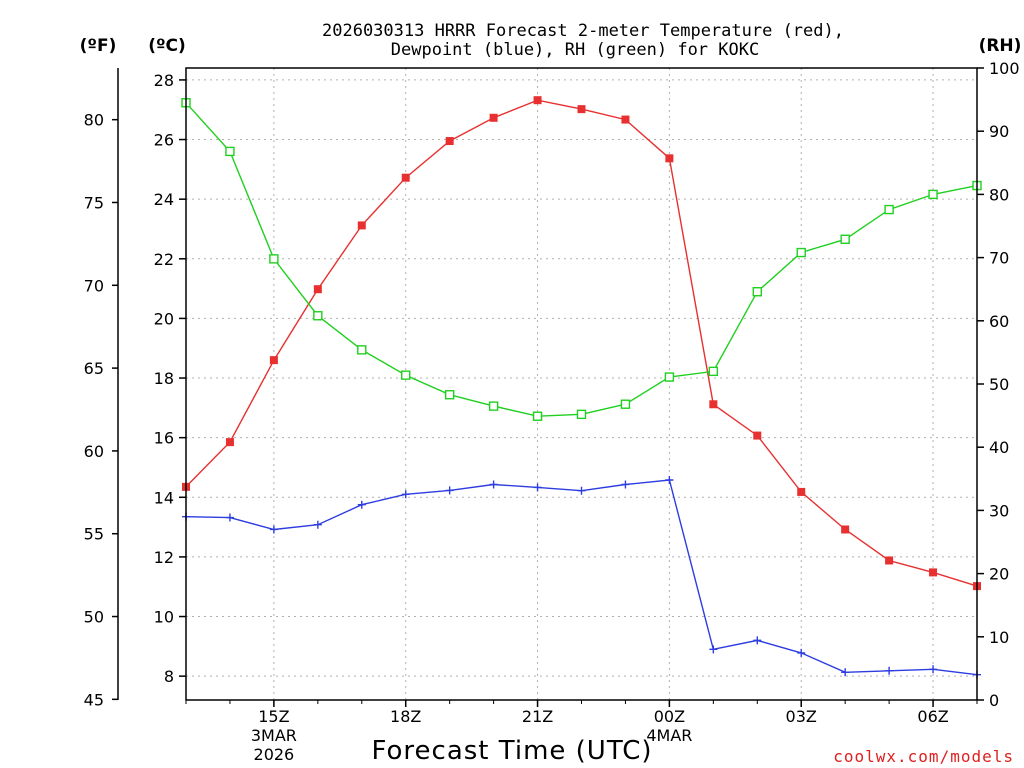 This screenshot has width=1024, height=768. I want to click on celsius-tick-label: 28, so click(164, 80).